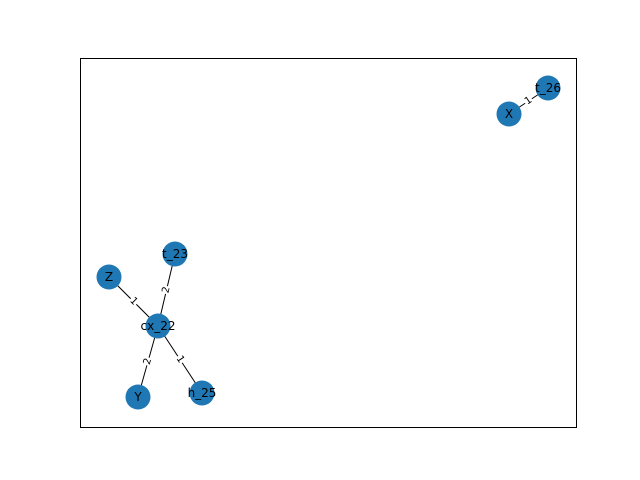 The height and width of the screenshot is (480, 640). I want to click on node-label-Y: Y, so click(137, 397).